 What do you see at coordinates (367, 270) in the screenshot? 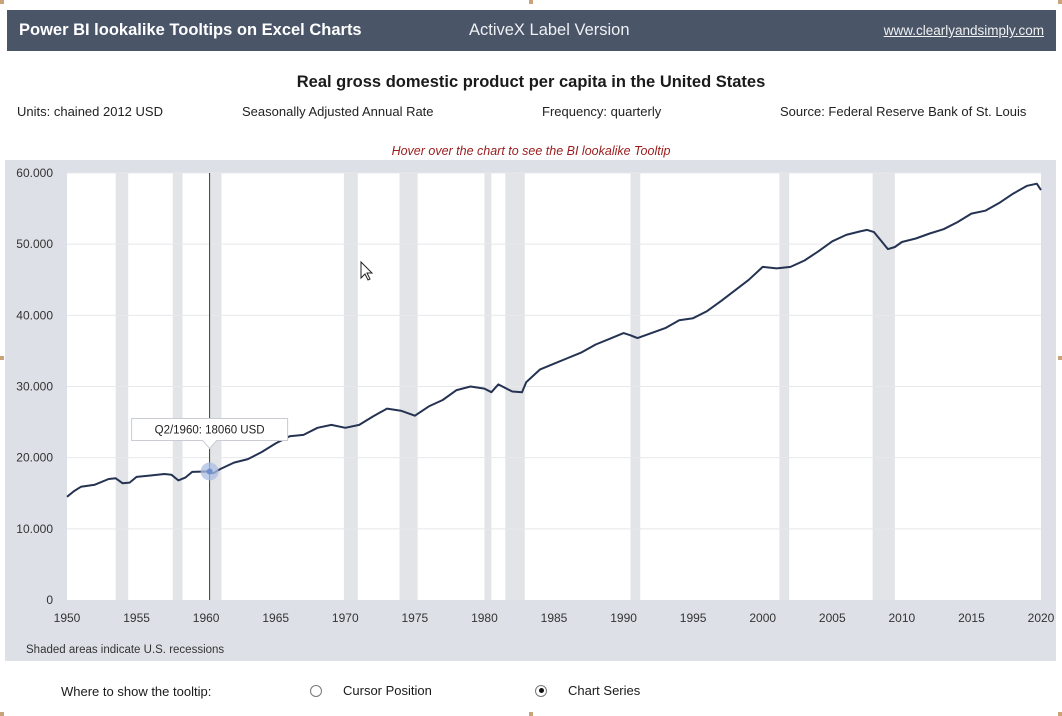
I see `mouse-cursor-icon` at bounding box center [367, 270].